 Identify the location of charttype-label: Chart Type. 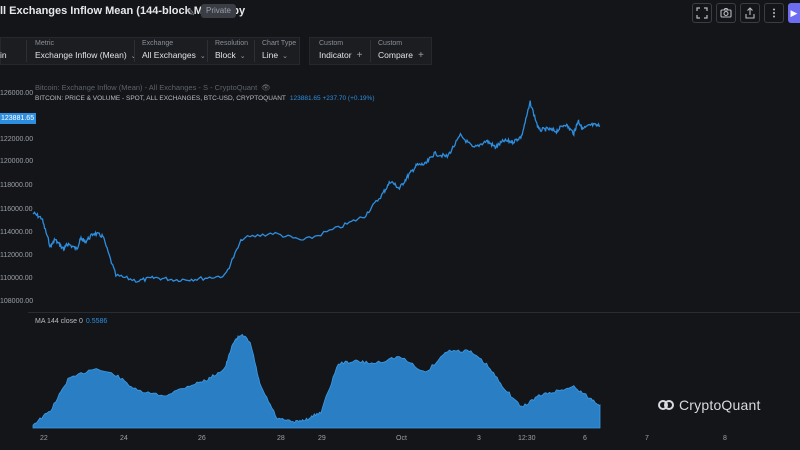
(279, 43).